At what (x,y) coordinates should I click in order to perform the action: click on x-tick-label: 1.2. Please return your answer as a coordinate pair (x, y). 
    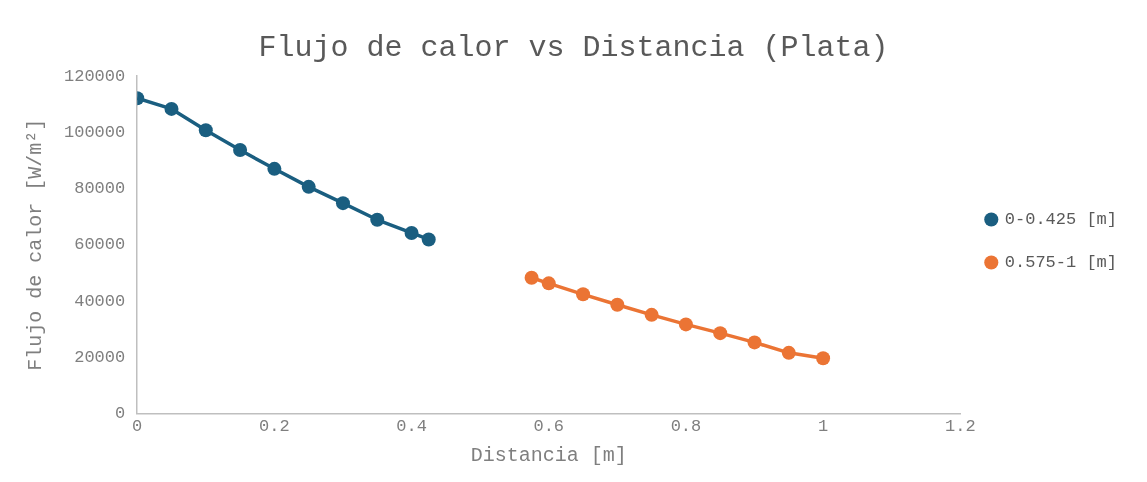
    Looking at the image, I should click on (960, 427).